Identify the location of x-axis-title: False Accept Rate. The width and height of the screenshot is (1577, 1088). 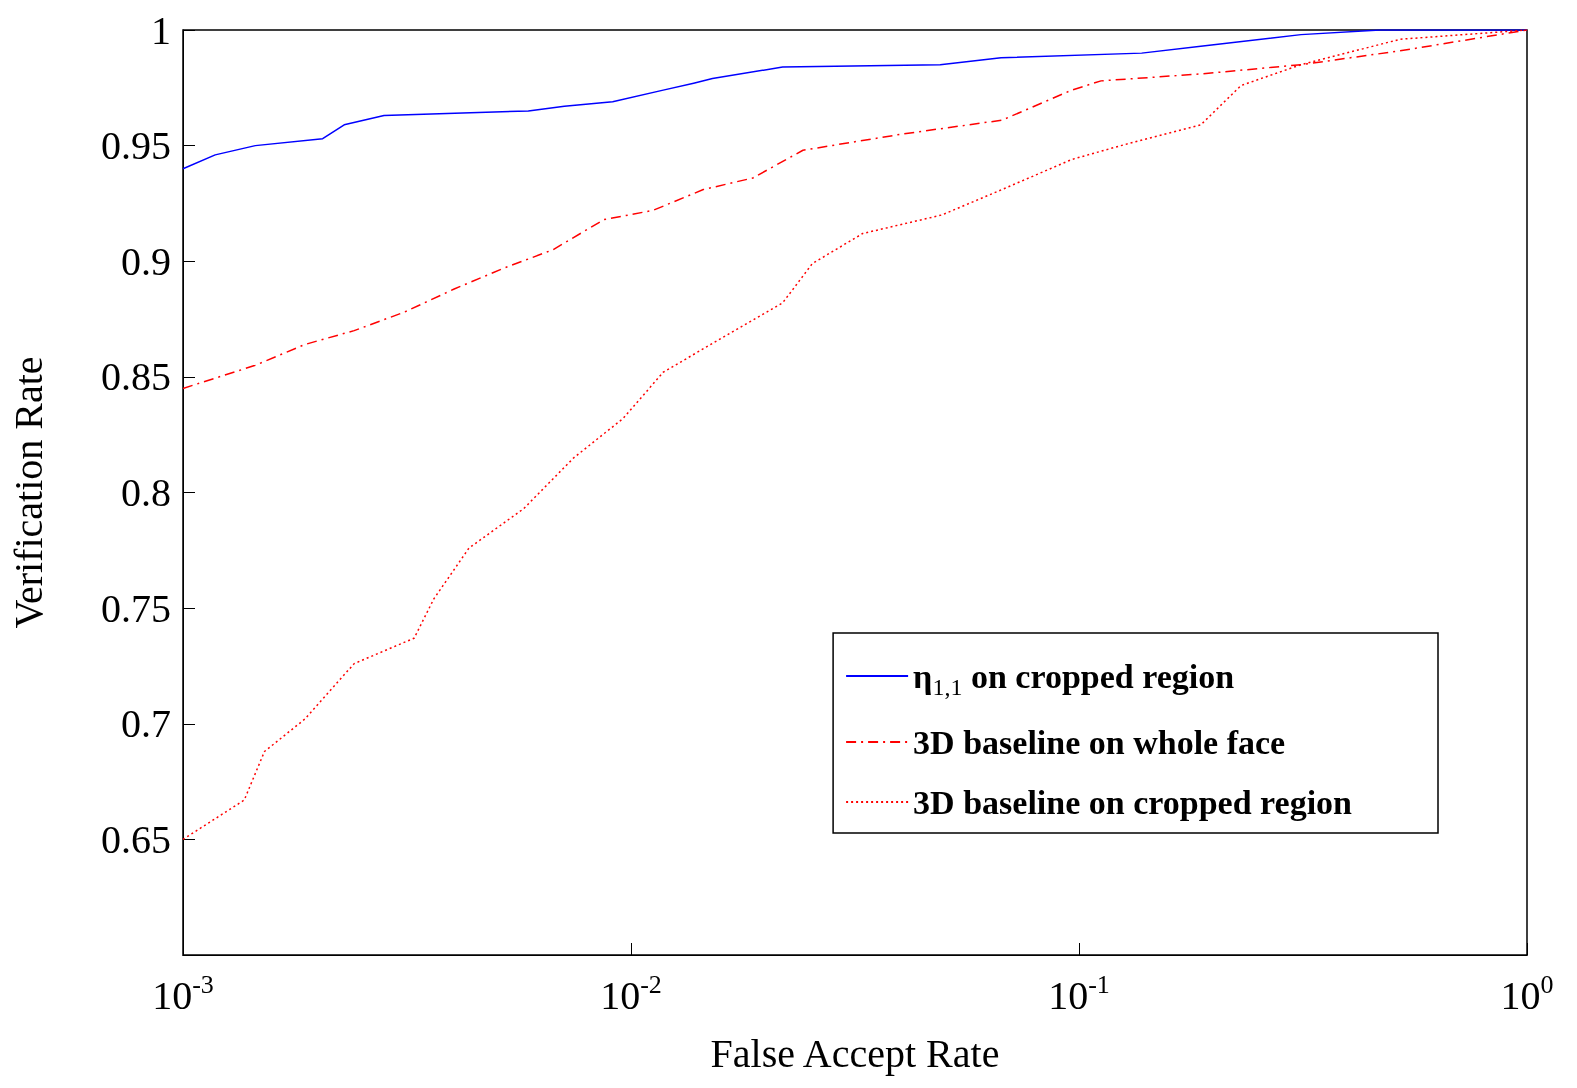
(855, 1053).